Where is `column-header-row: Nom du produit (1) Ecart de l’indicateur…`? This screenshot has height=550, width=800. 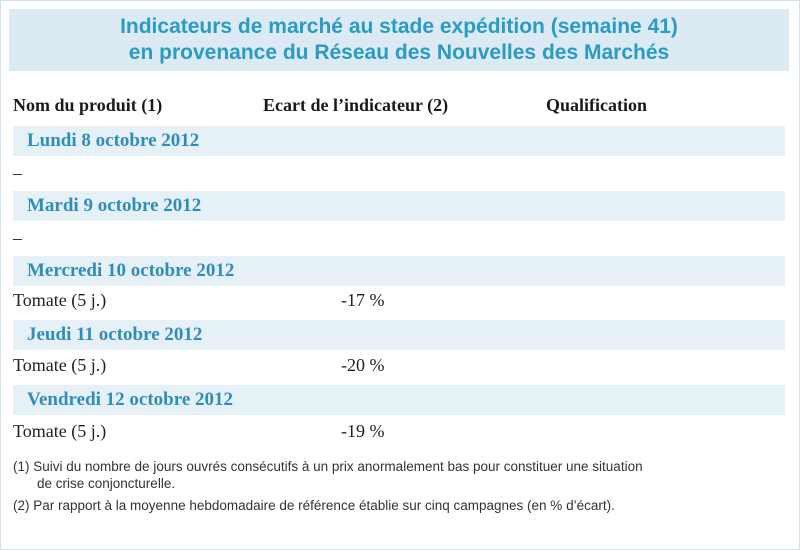 column-header-row: Nom du produit (1) Ecart de l’indicateur… is located at coordinates (400, 108).